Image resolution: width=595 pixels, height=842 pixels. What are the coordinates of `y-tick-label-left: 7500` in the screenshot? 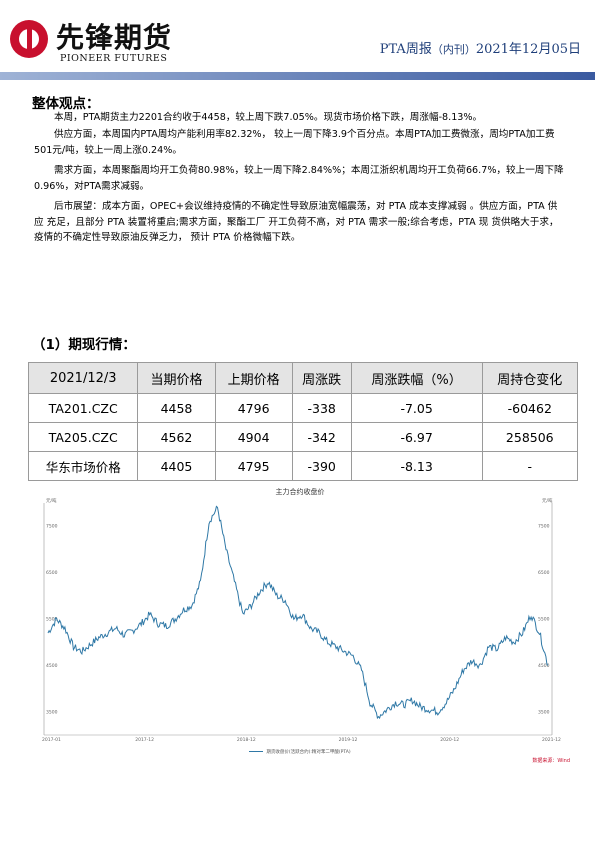 It's located at (52, 527).